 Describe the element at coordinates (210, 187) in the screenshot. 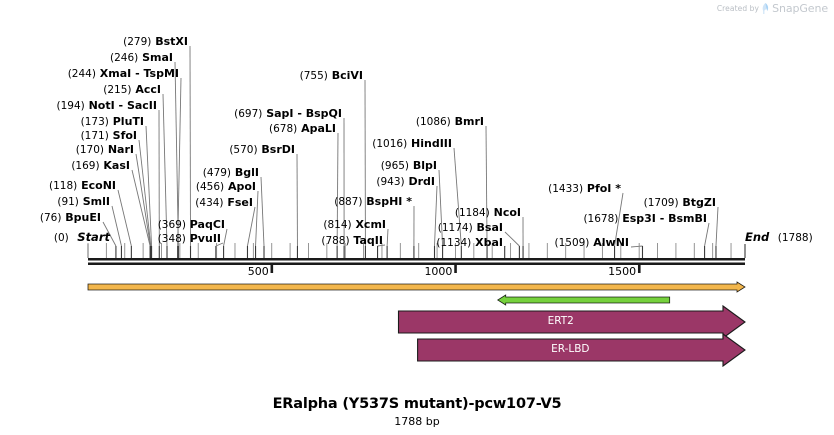

I see `enzyme-position: (456)` at that location.